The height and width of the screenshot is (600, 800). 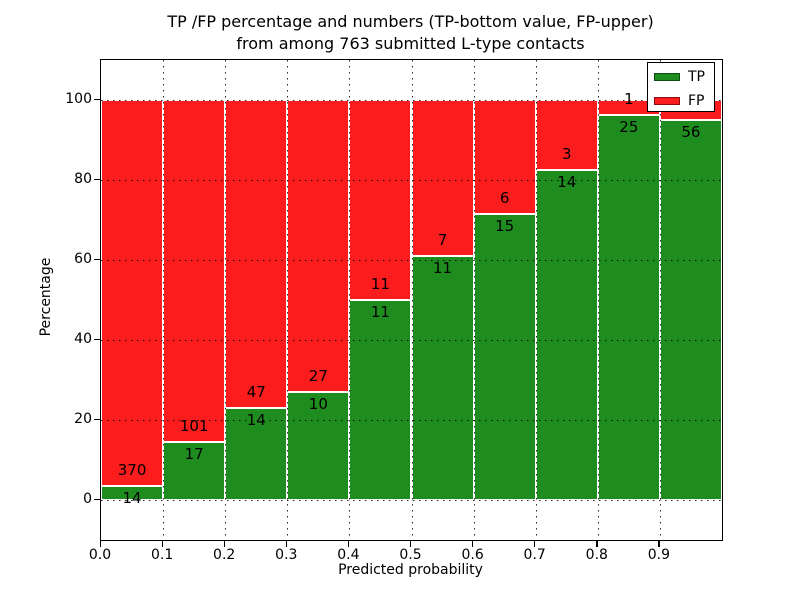 I want to click on bar-tp-count-label: 15, so click(x=505, y=226).